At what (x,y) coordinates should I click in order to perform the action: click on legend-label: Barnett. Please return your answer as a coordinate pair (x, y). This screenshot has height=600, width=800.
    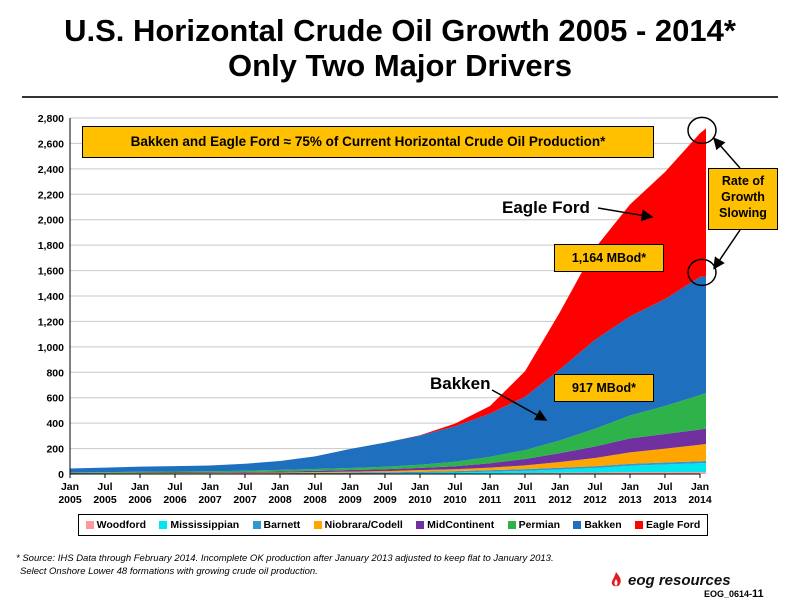
    Looking at the image, I should click on (282, 525).